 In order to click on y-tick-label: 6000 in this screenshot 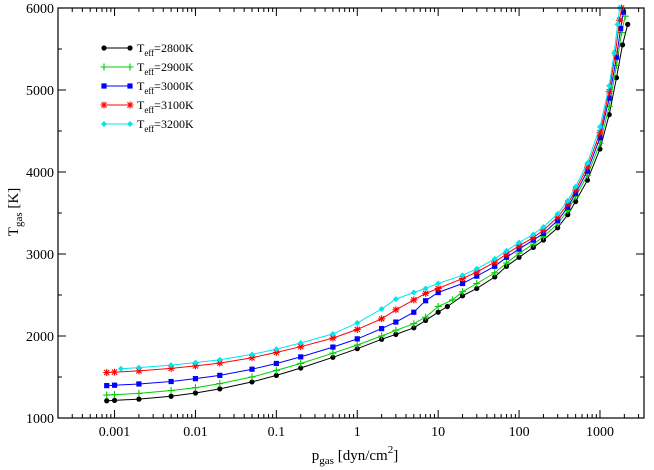, I will do `click(40, 9)`.